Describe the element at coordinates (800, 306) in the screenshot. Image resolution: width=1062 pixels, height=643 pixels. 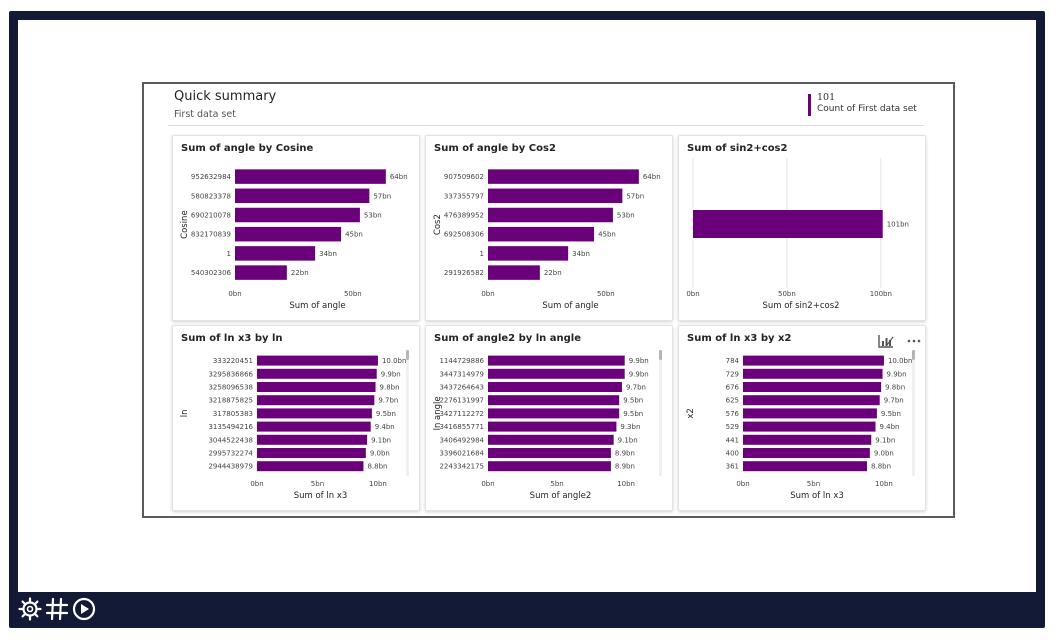
I see `x-axis-title: Sum of sin2+cos2` at that location.